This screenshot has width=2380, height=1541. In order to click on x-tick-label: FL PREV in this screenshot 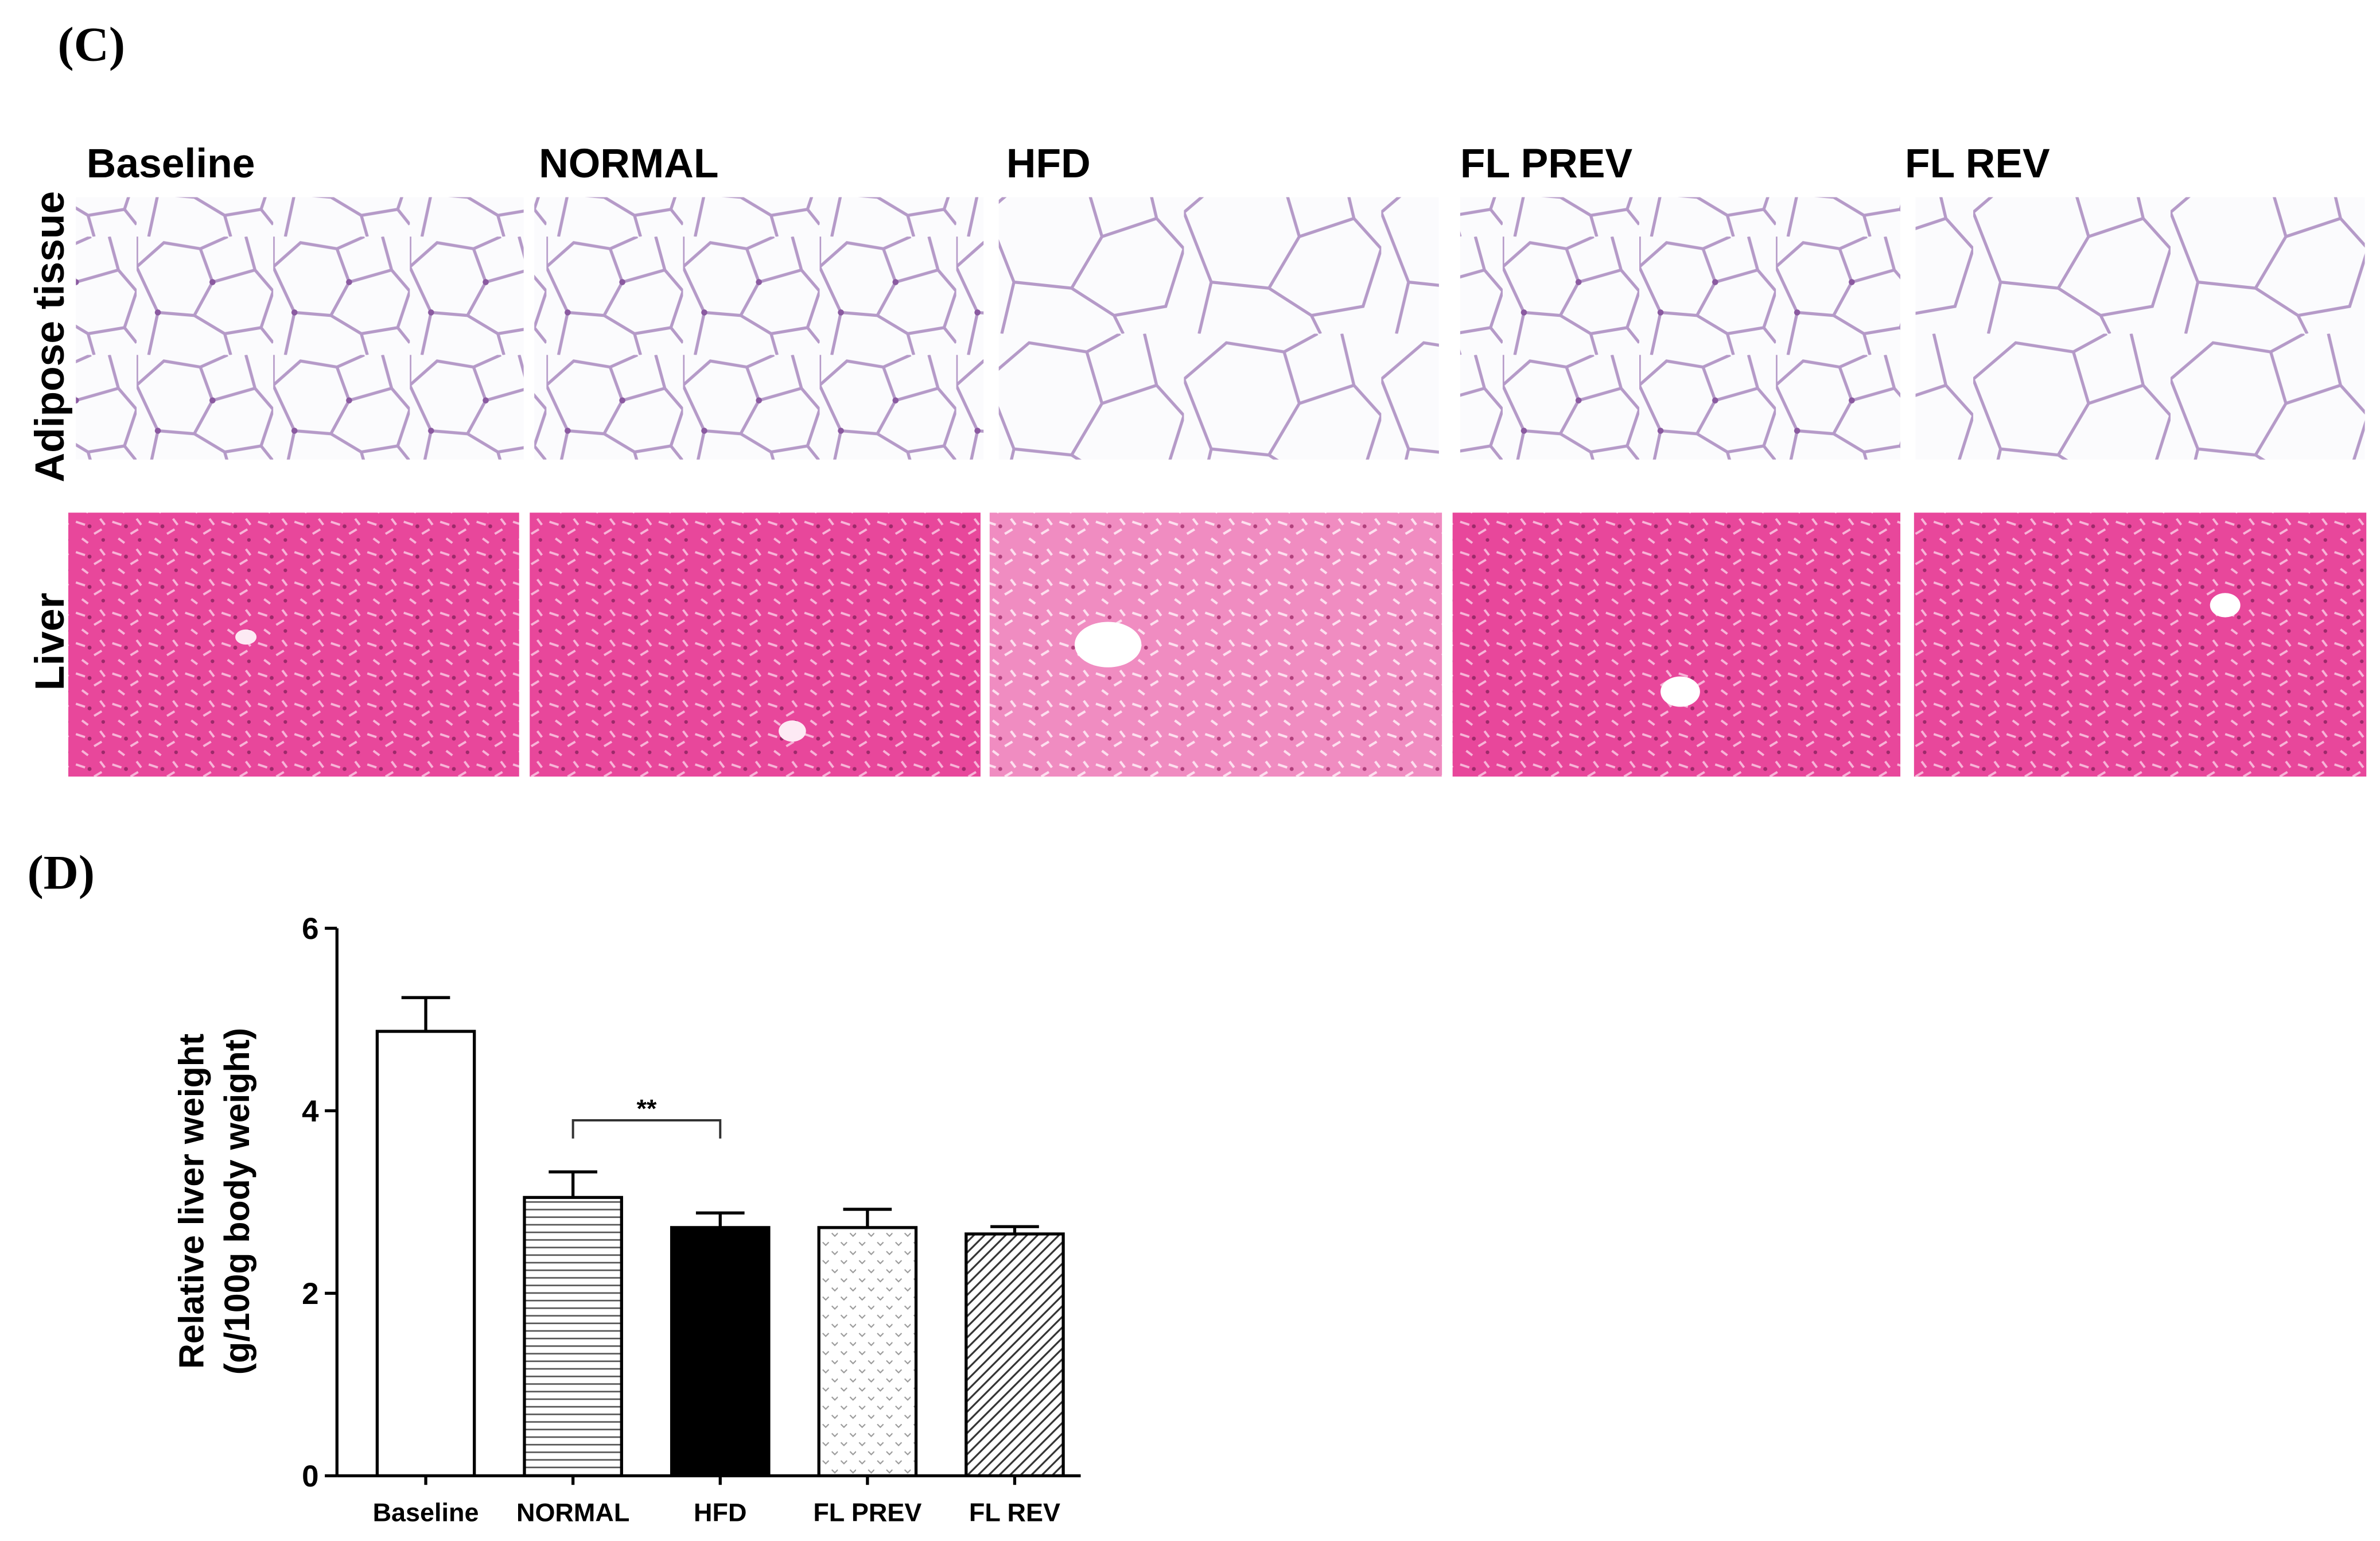, I will do `click(867, 1512)`.